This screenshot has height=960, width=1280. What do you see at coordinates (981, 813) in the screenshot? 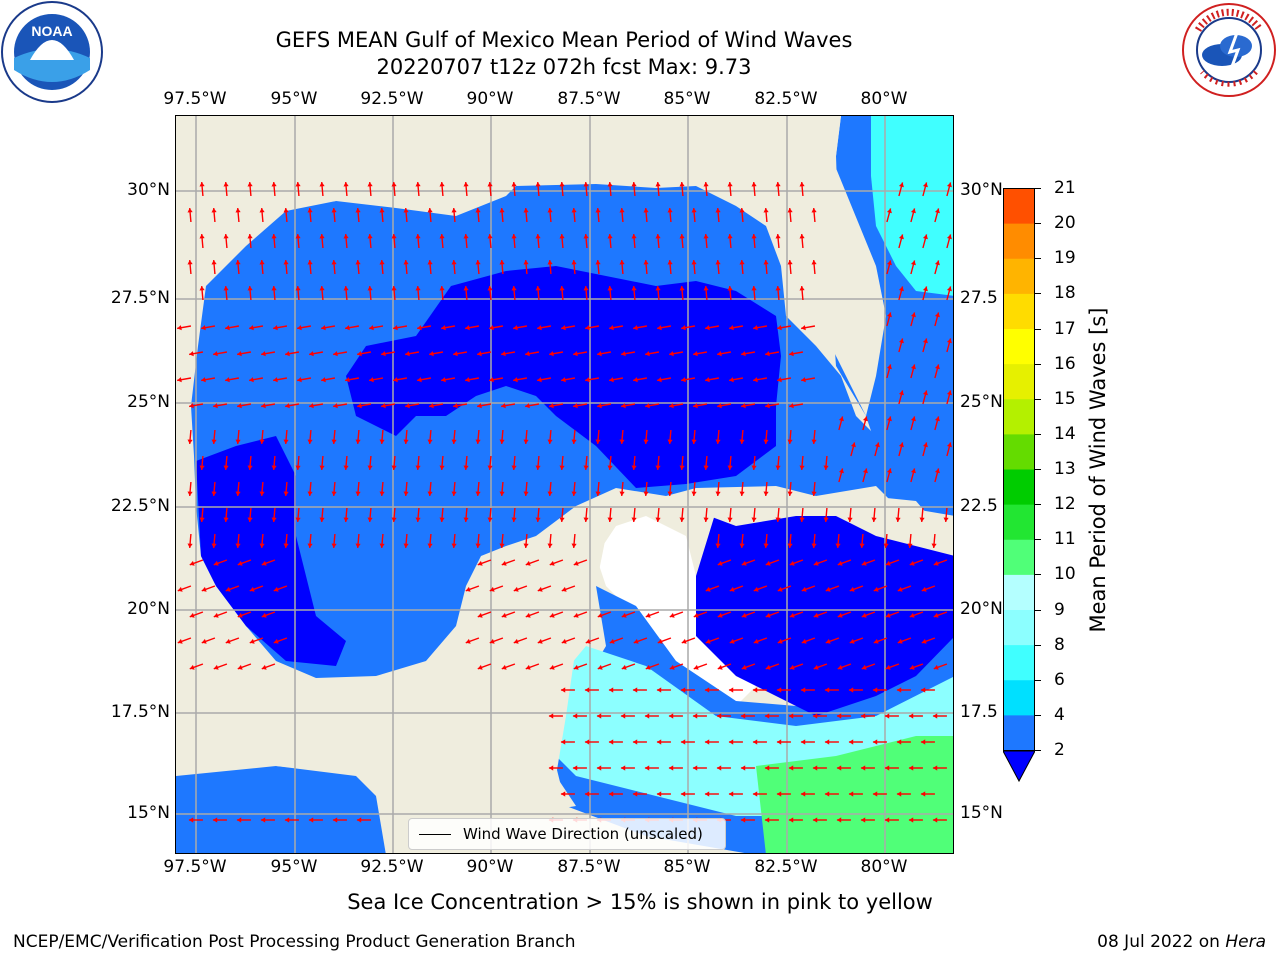
I see `lat-tick-right: 15°N` at bounding box center [981, 813].